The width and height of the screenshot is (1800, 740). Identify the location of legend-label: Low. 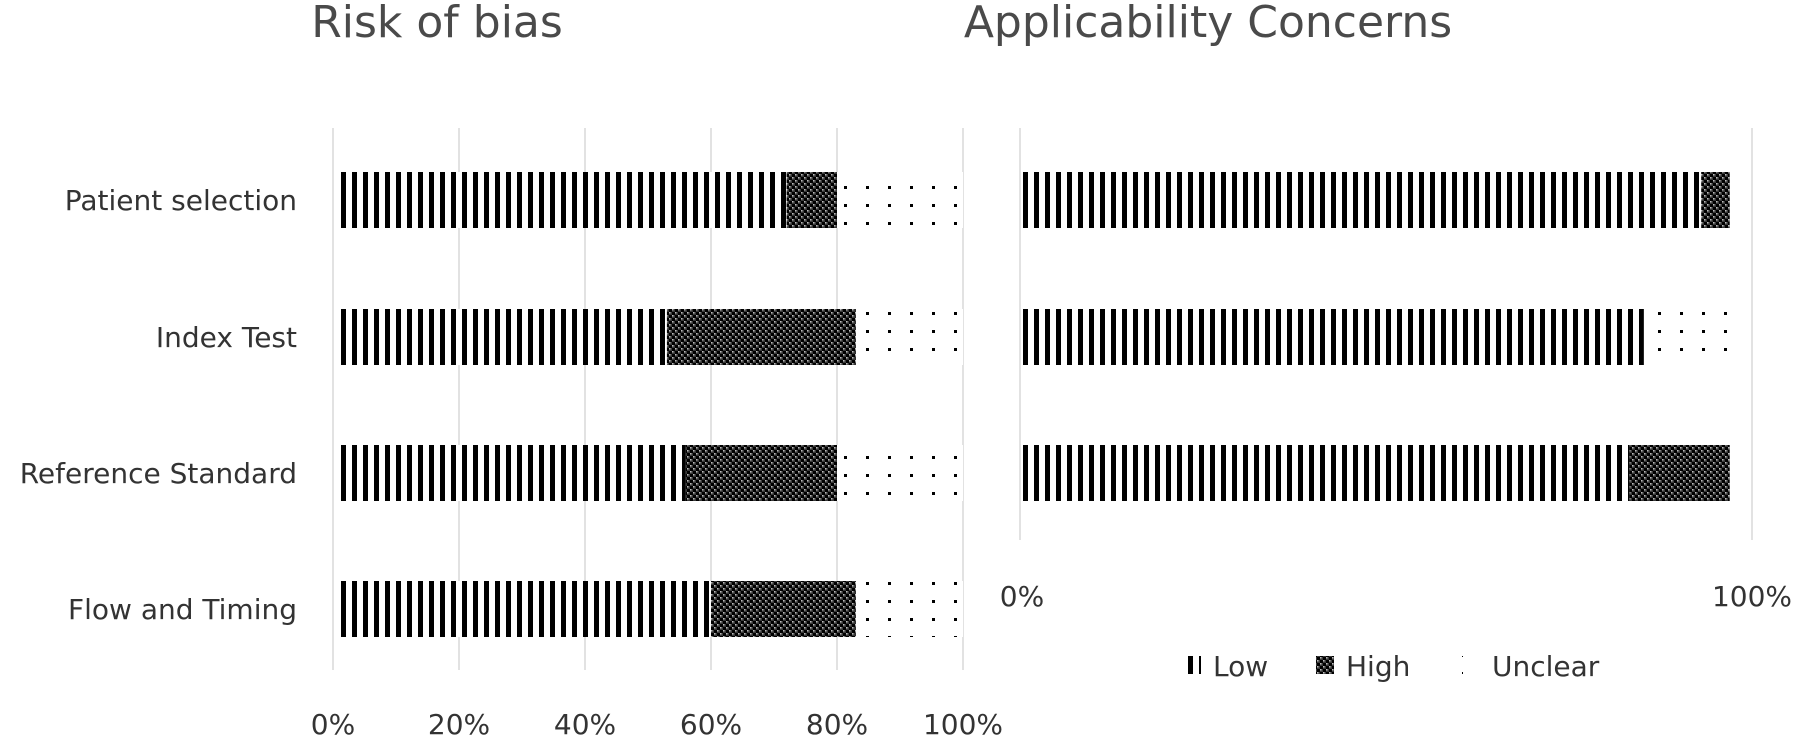
(1240, 666).